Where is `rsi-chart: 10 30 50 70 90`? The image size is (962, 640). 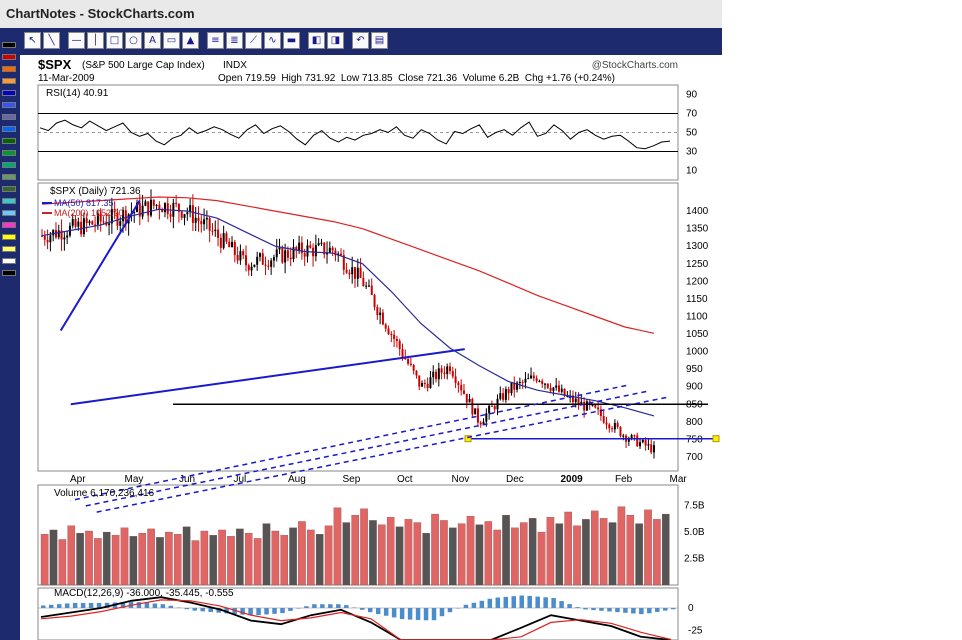
rsi-chart: 10 30 50 70 90 is located at coordinates (368, 133).